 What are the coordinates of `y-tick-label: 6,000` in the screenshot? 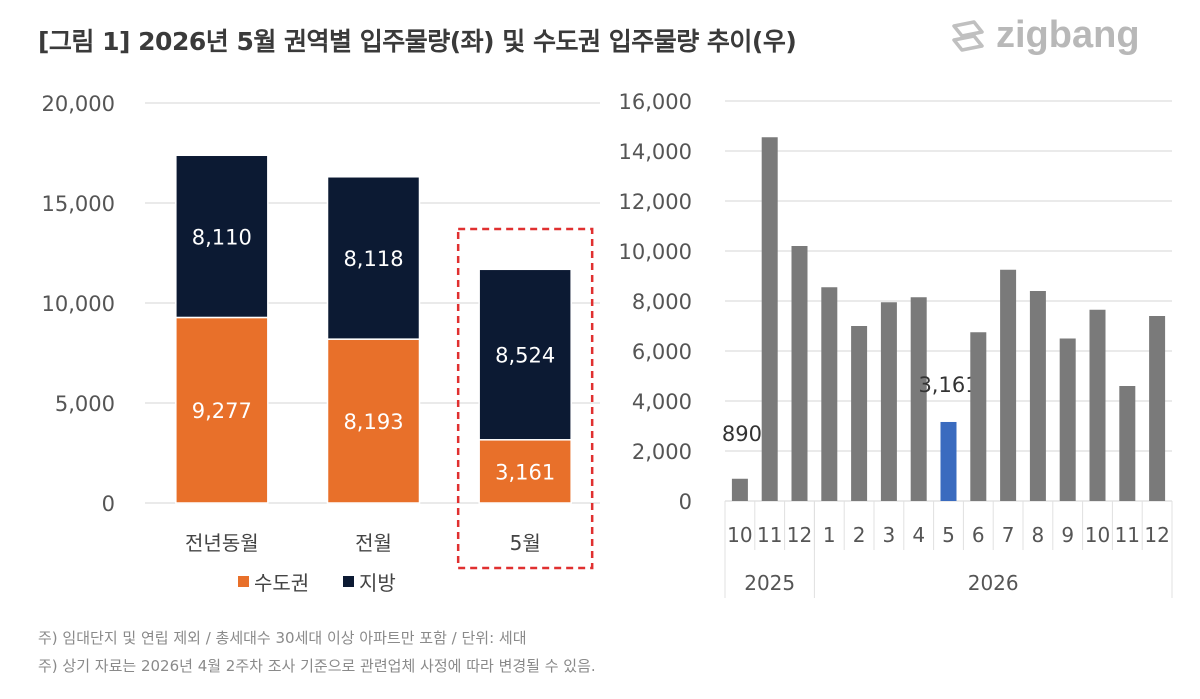 It's located at (662, 352).